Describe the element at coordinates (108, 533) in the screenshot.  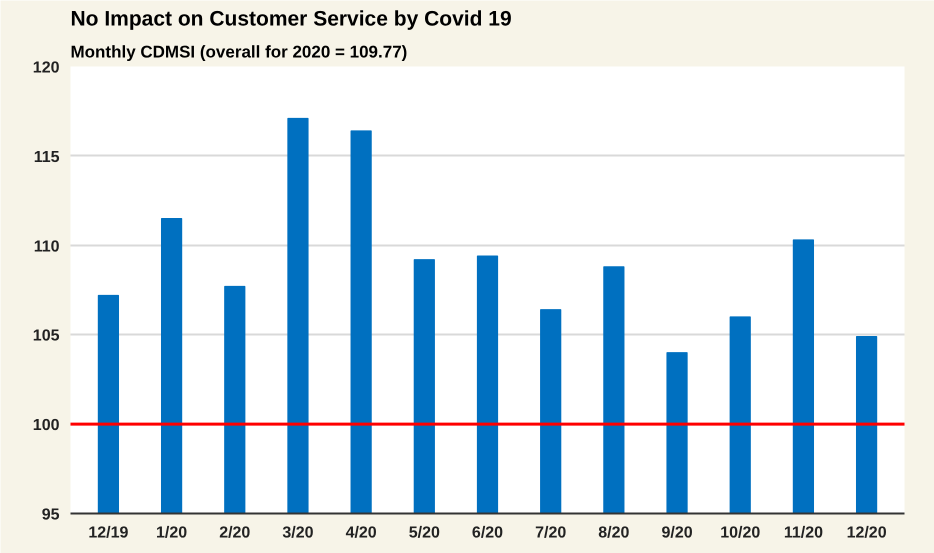
I see `x-tick-label: 12/19` at that location.